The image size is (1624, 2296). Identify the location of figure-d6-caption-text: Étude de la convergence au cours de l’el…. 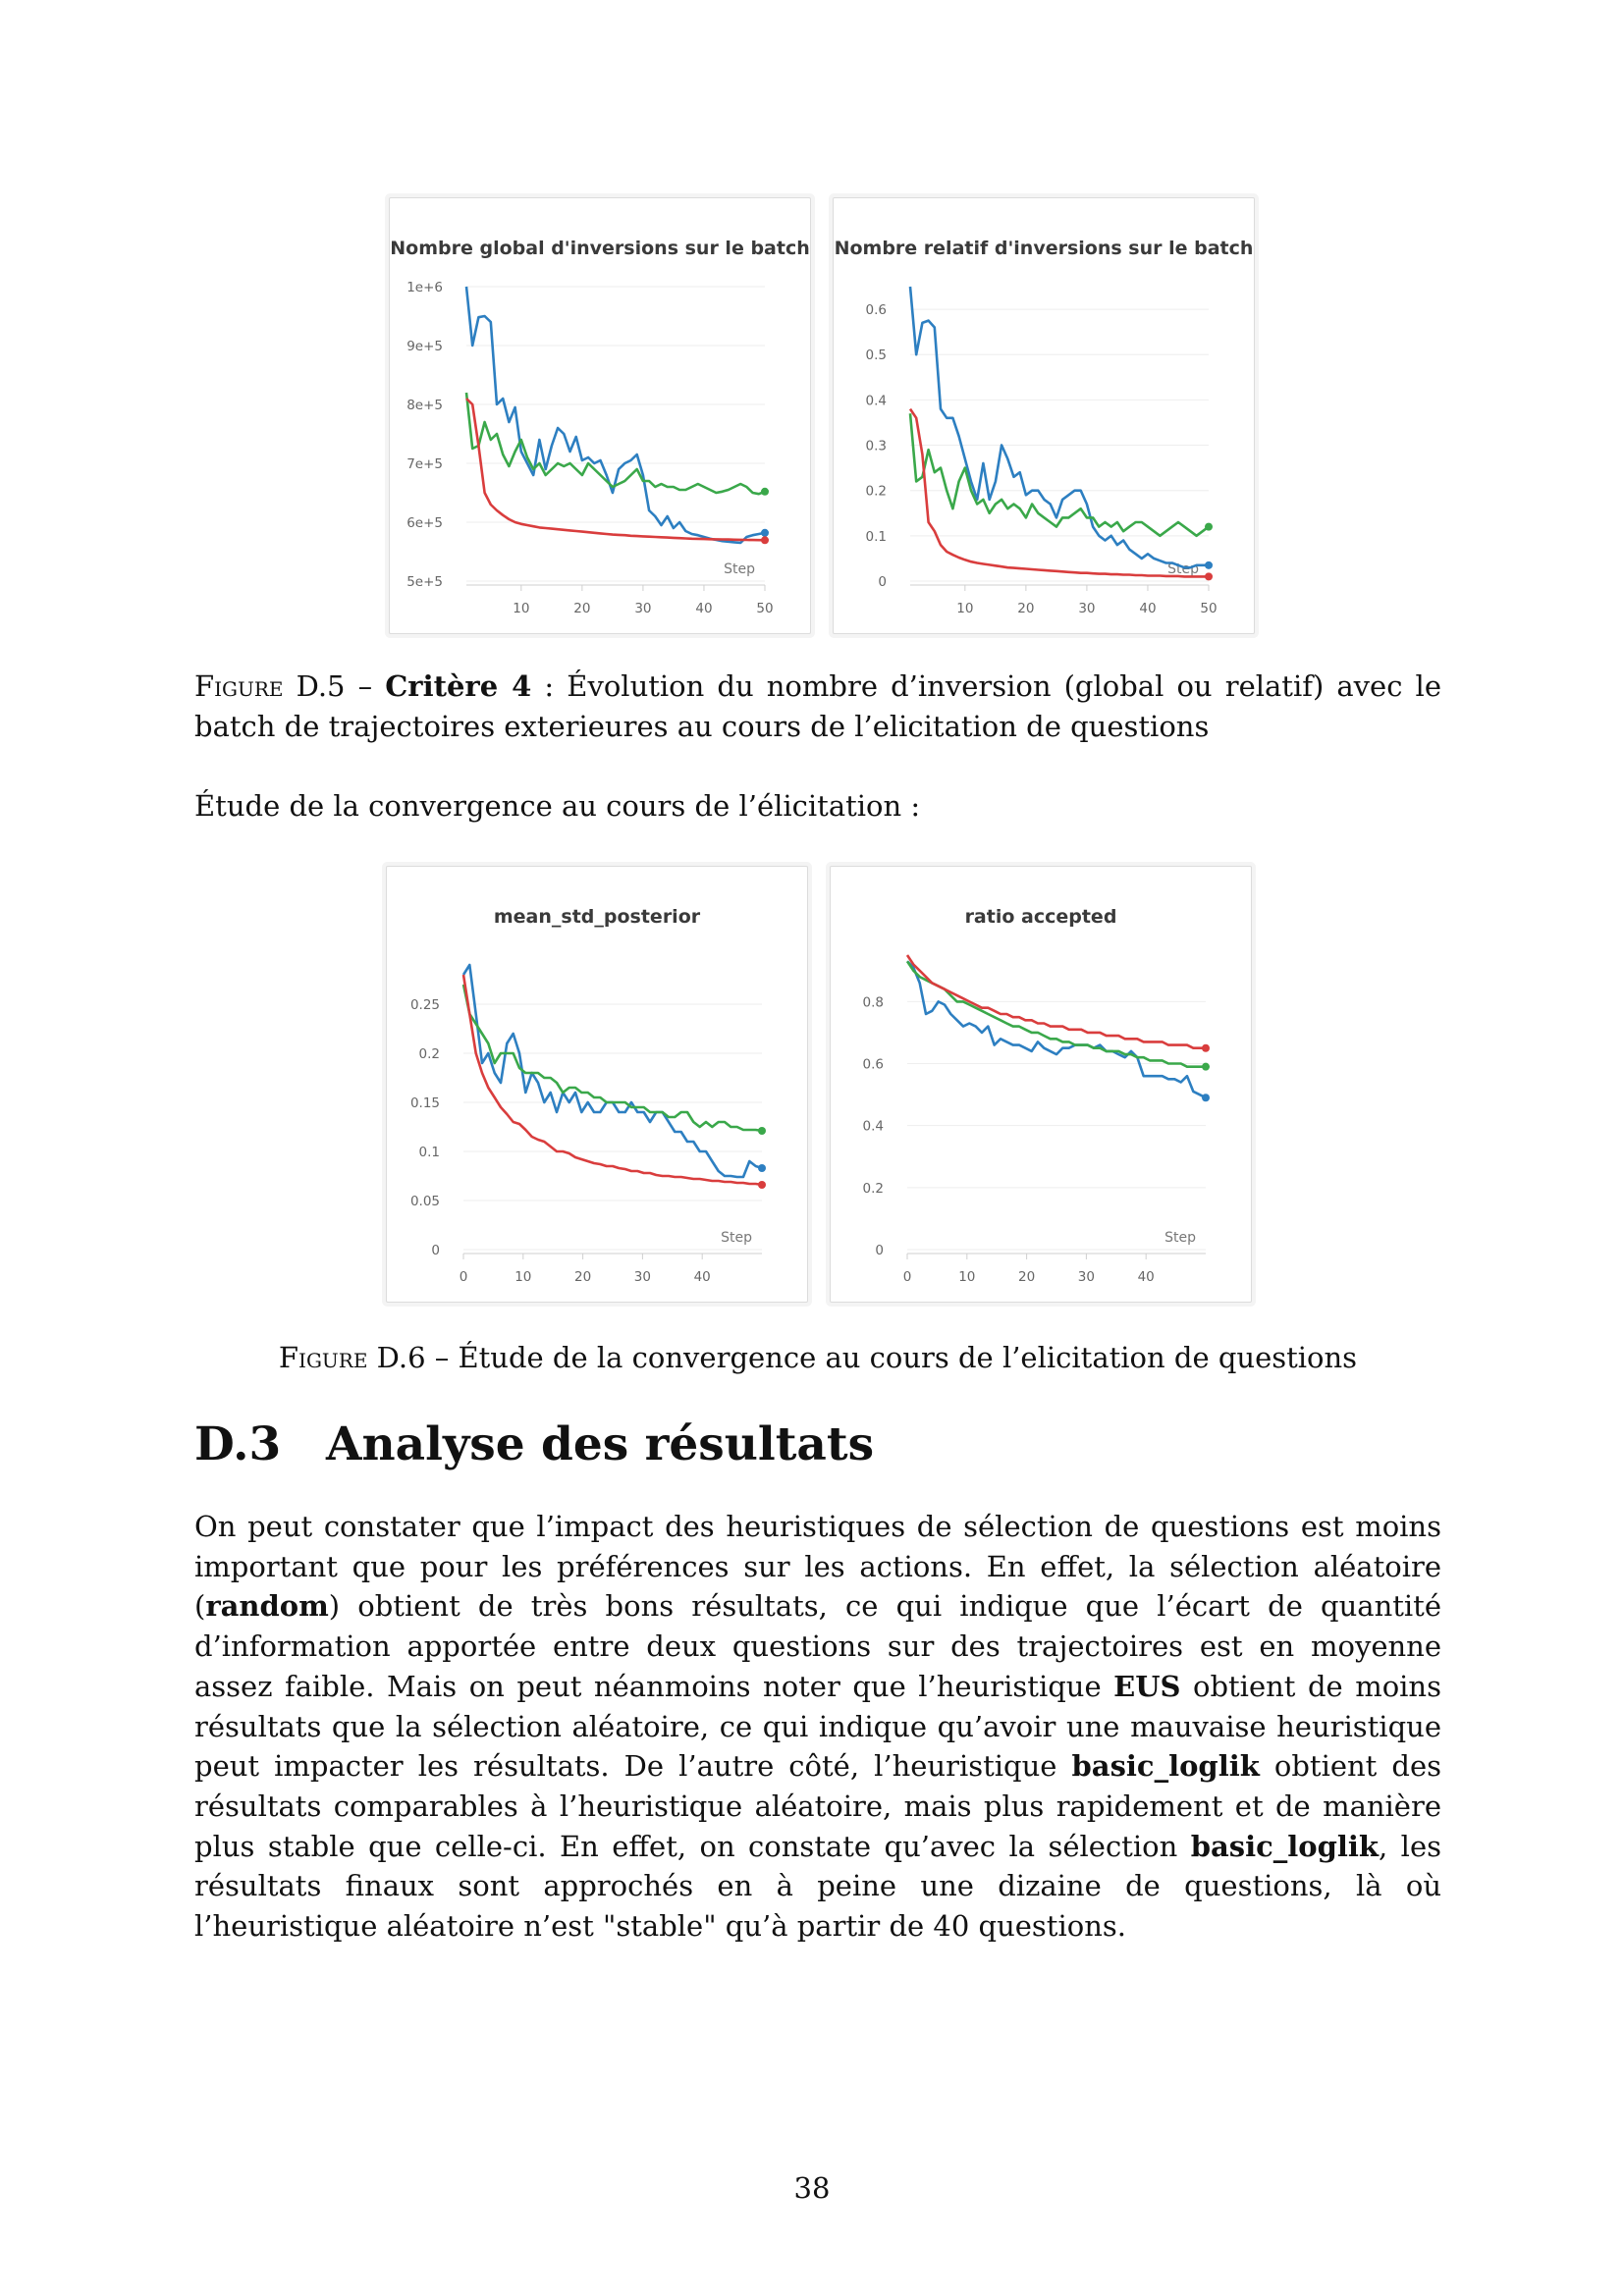
(908, 1357).